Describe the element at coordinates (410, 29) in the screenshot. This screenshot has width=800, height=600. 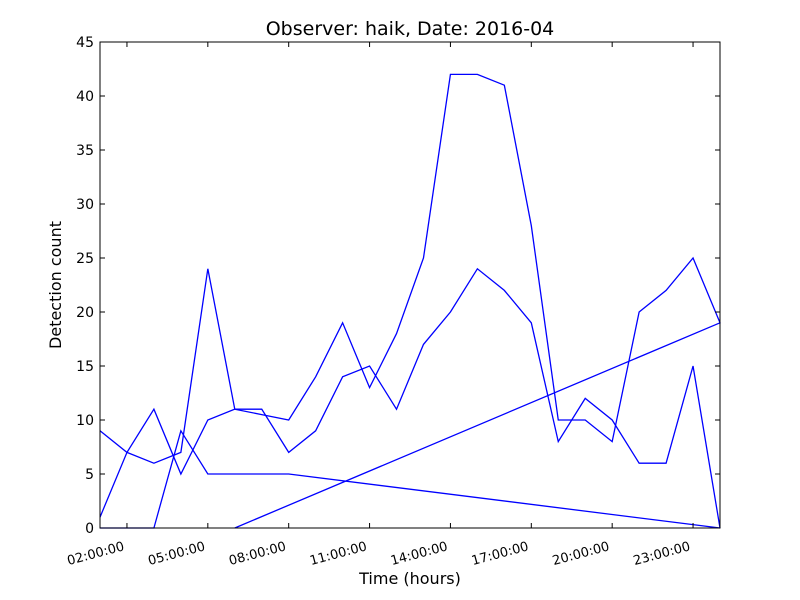
I see `chart-title: Observer: haik, Date: 2016-04` at that location.